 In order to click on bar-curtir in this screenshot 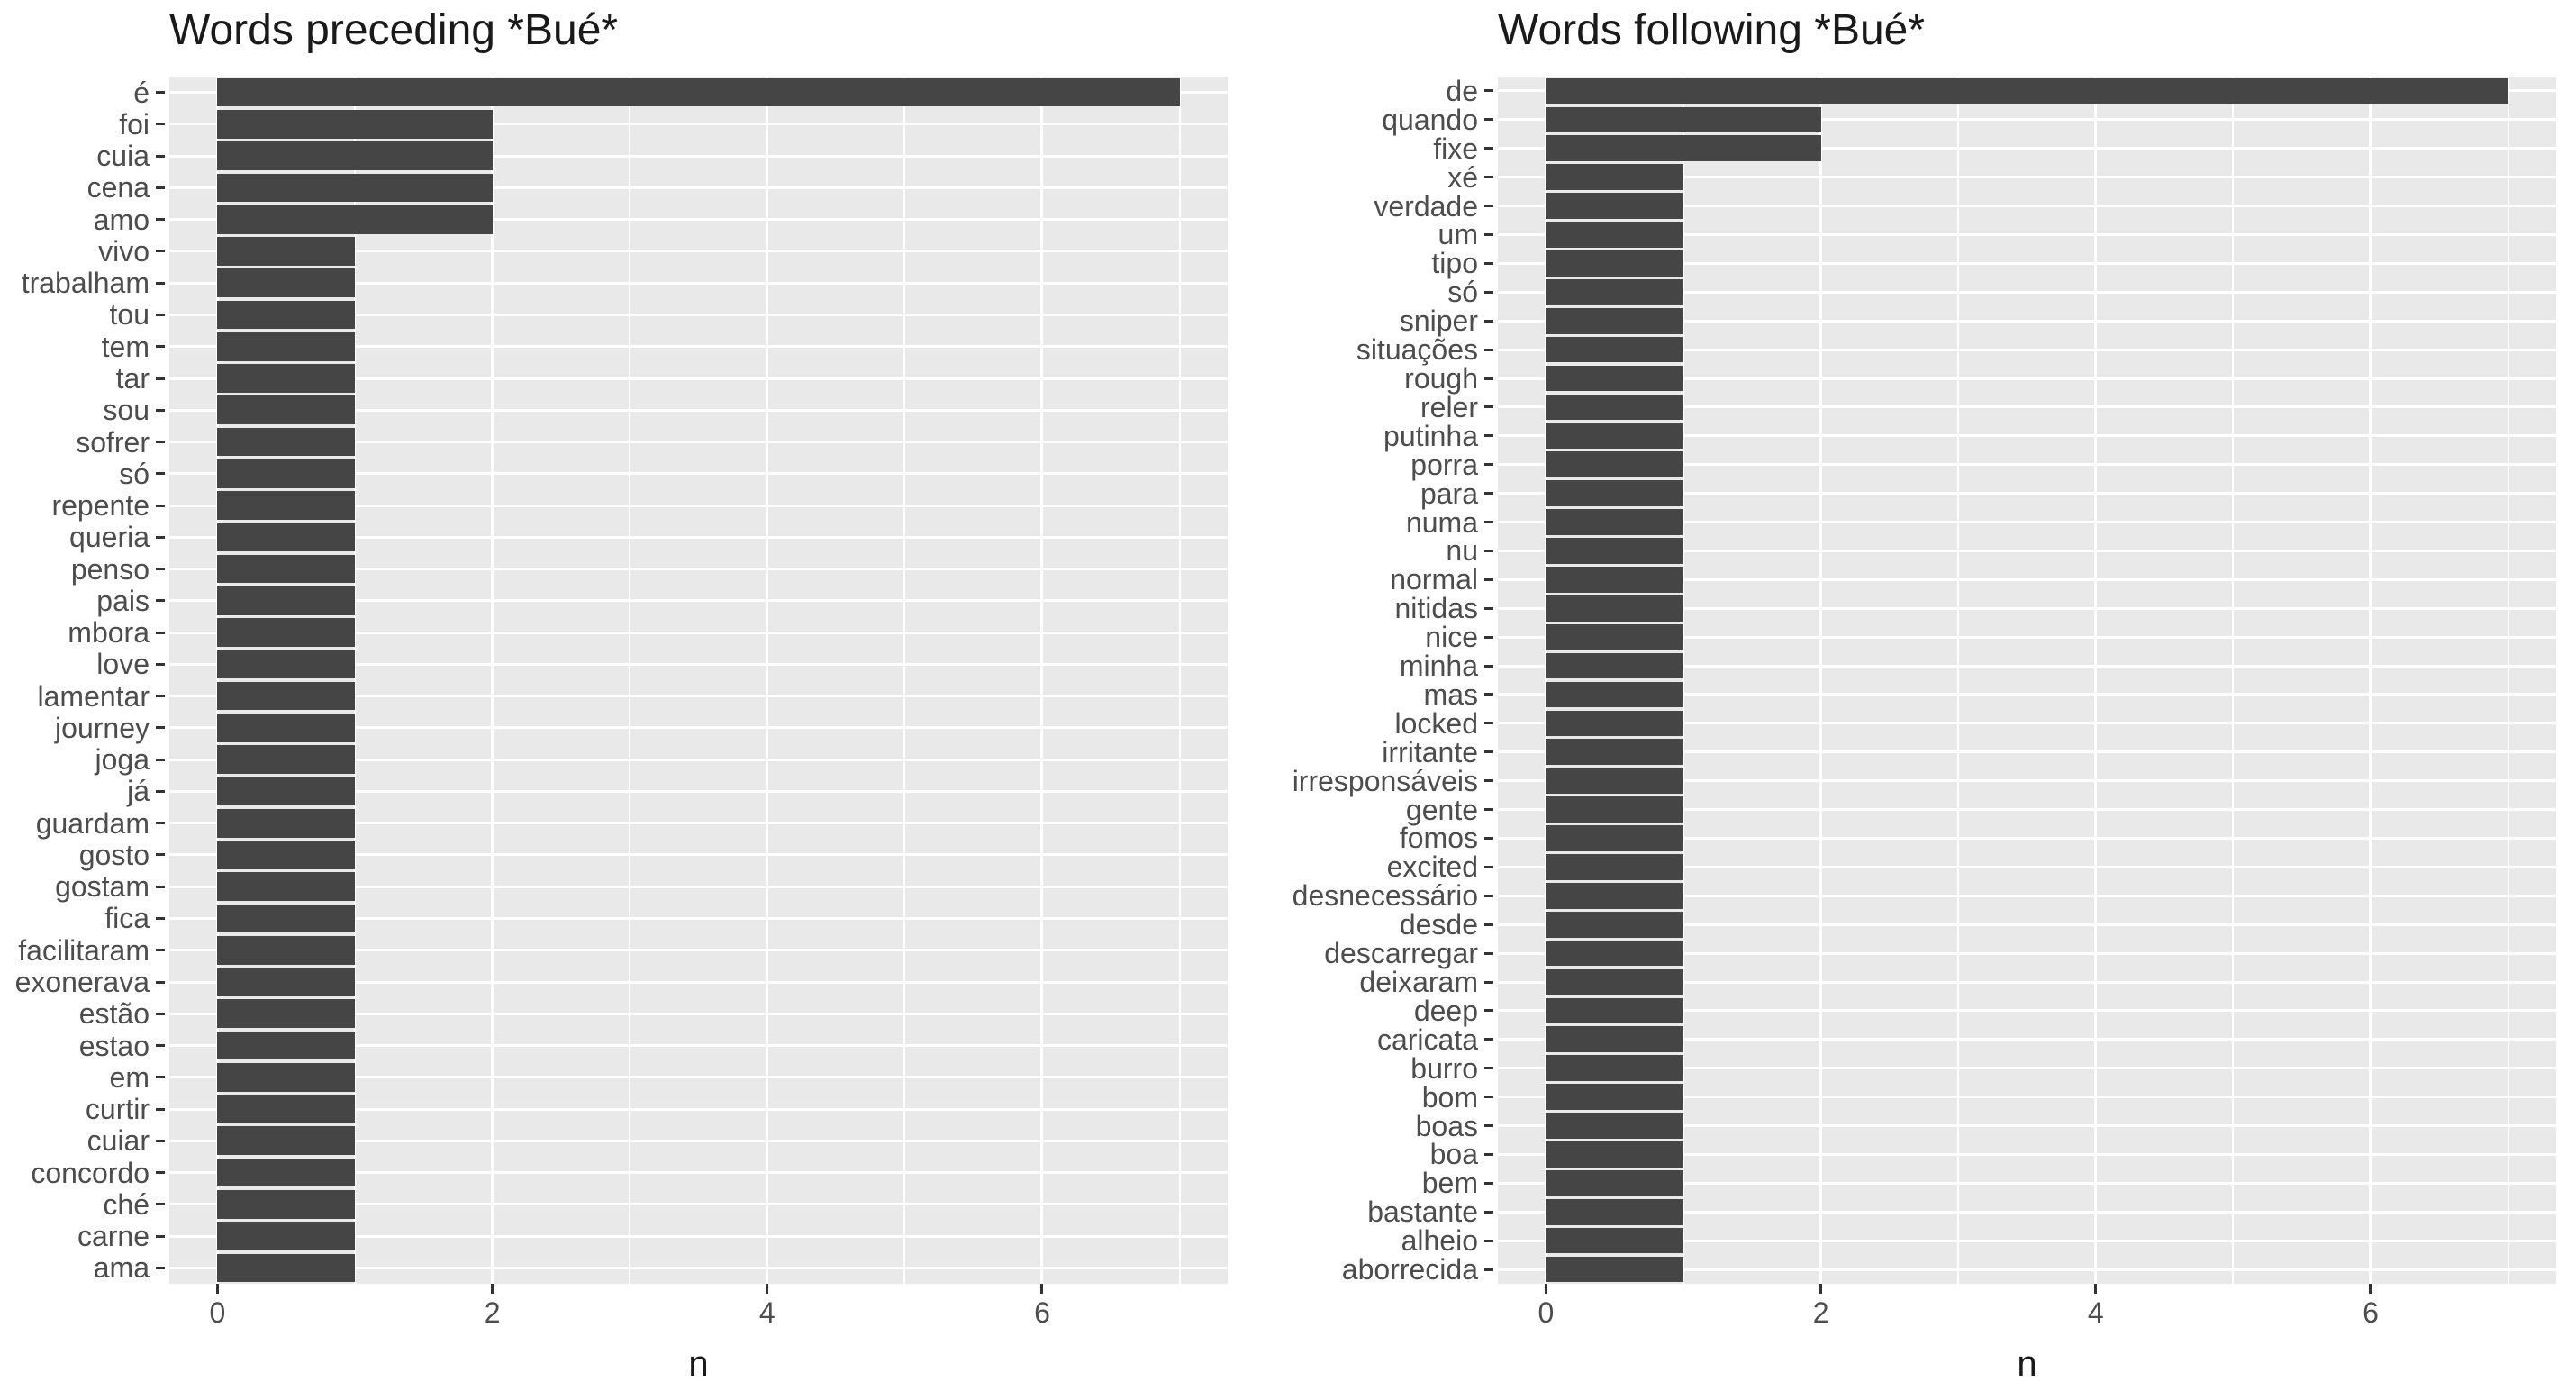, I will do `click(286, 1109)`.